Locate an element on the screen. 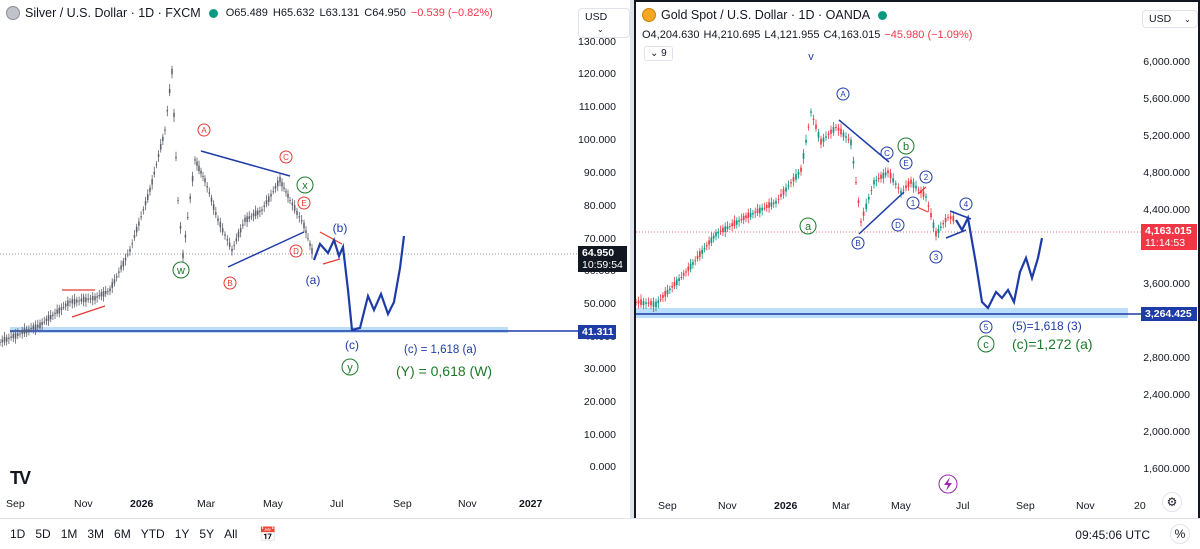 This screenshot has width=1200, height=549. tradingview-logo-icon: TV is located at coordinates (20, 478).